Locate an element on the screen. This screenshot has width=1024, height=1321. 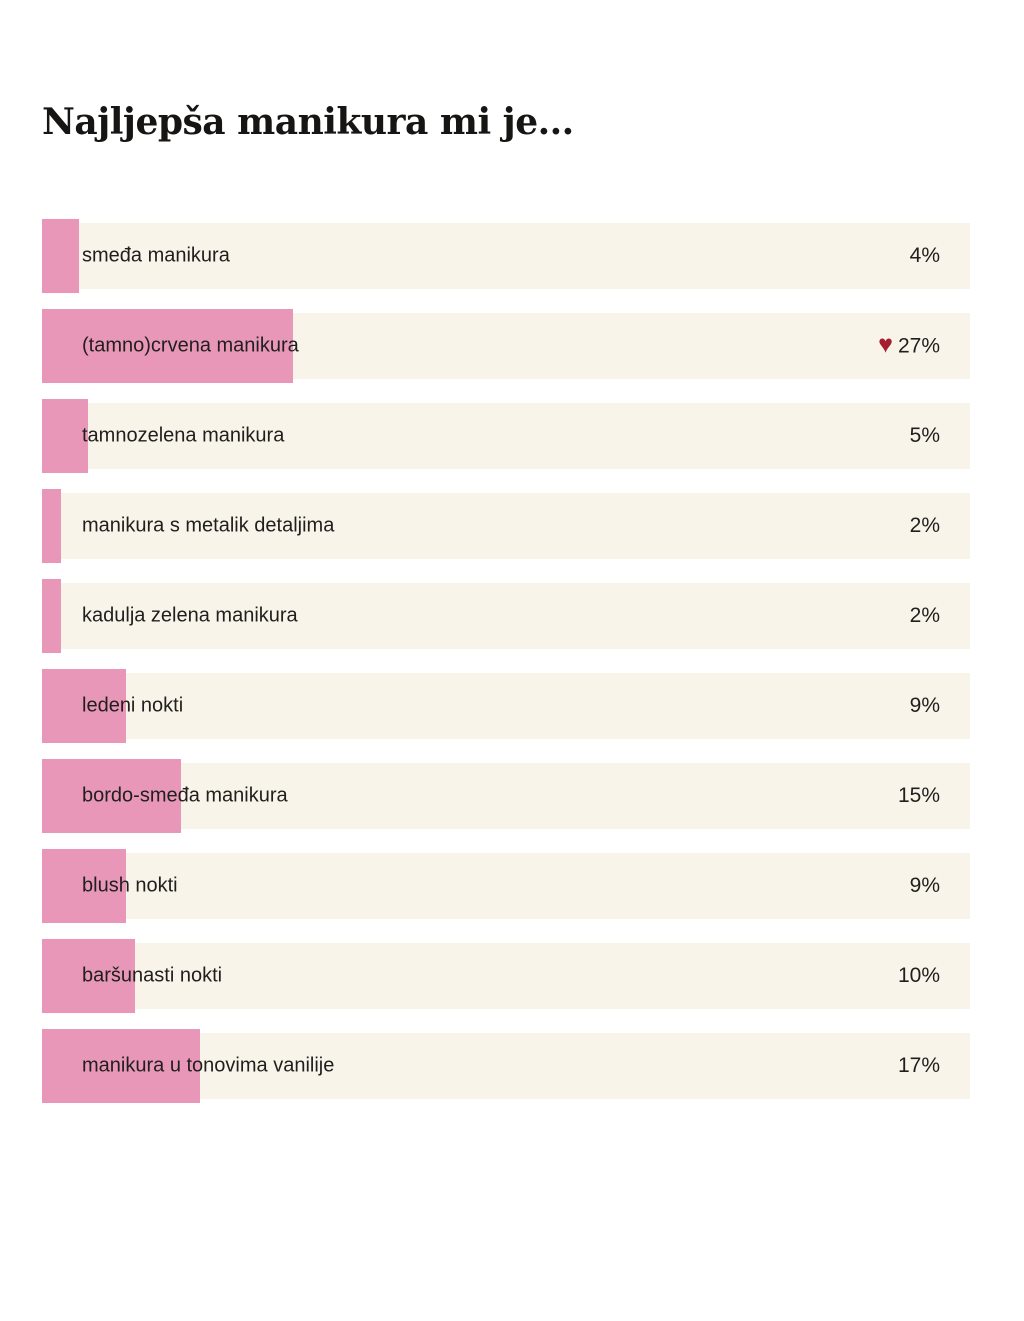
option-result: ♥ 17% is located at coordinates (919, 1066).